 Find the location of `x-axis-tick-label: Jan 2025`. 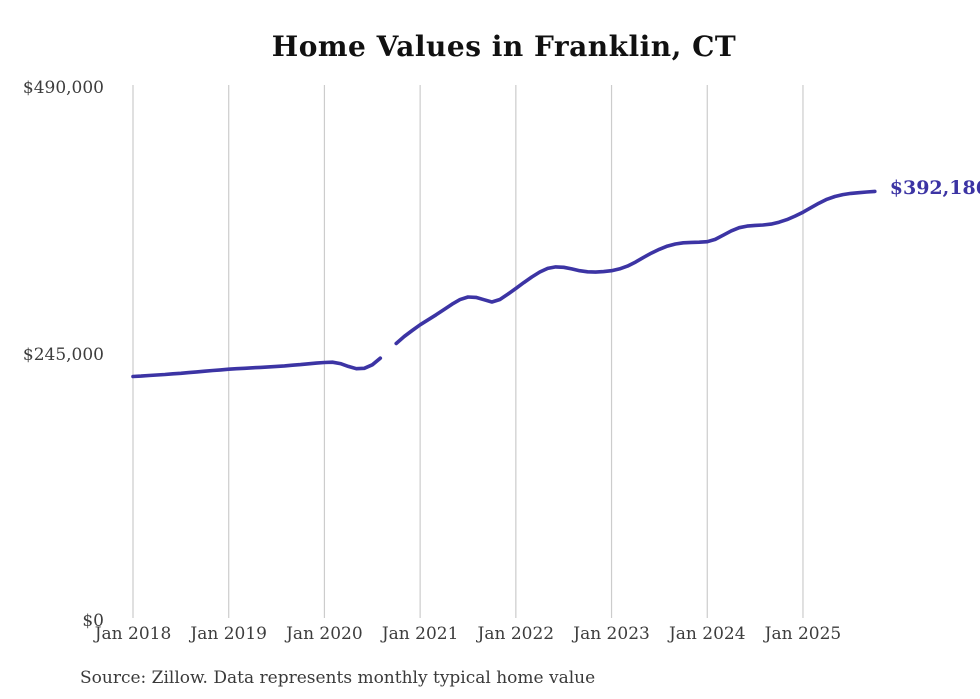

x-axis-tick-label: Jan 2025 is located at coordinates (803, 634).